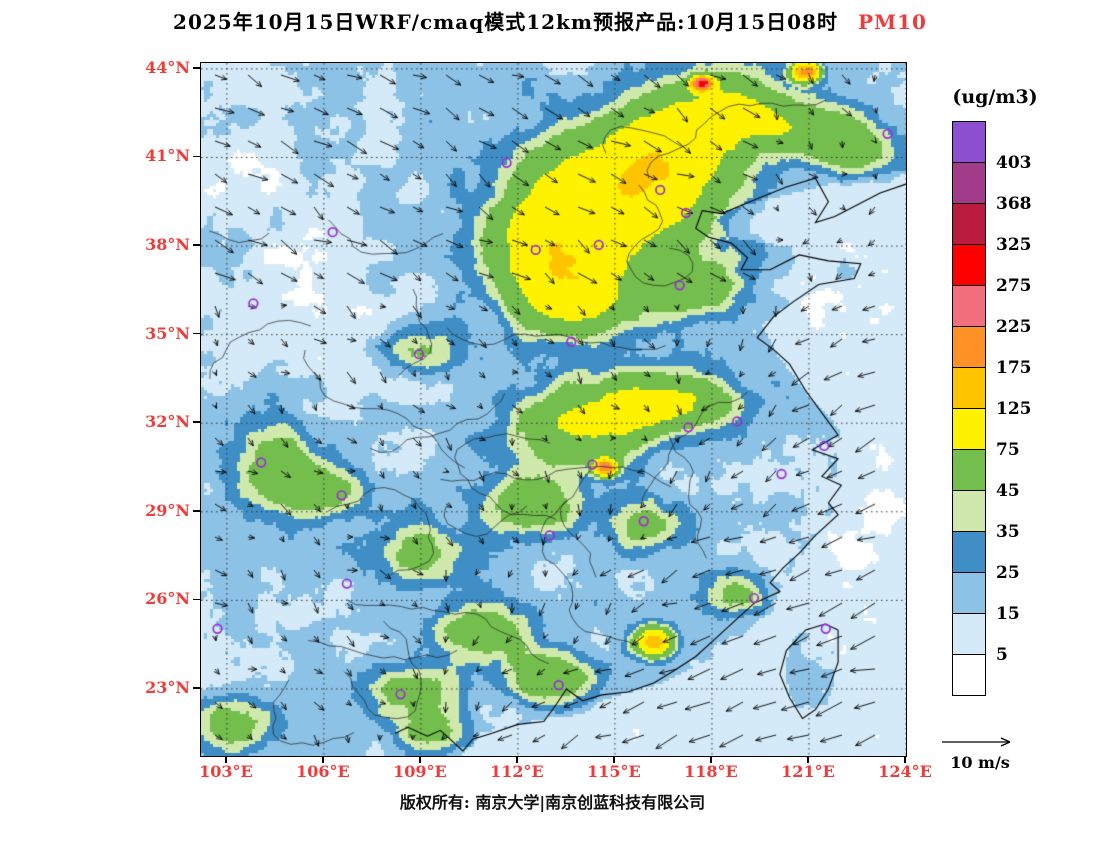 This screenshot has height=850, width=1100. I want to click on legend-value-label: 225, so click(1014, 327).